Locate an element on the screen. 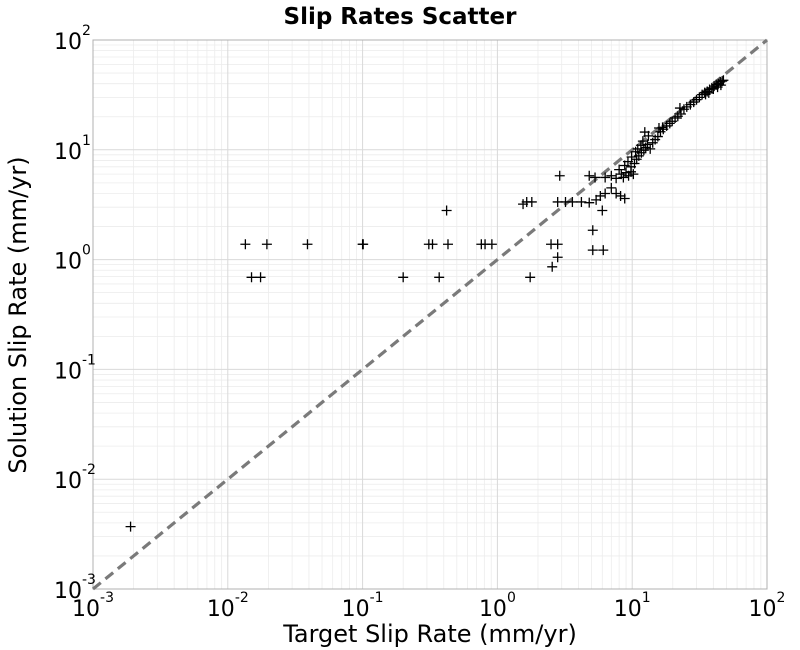 The height and width of the screenshot is (650, 800). chart-title: Slip Rates Scatter is located at coordinates (401, 17).